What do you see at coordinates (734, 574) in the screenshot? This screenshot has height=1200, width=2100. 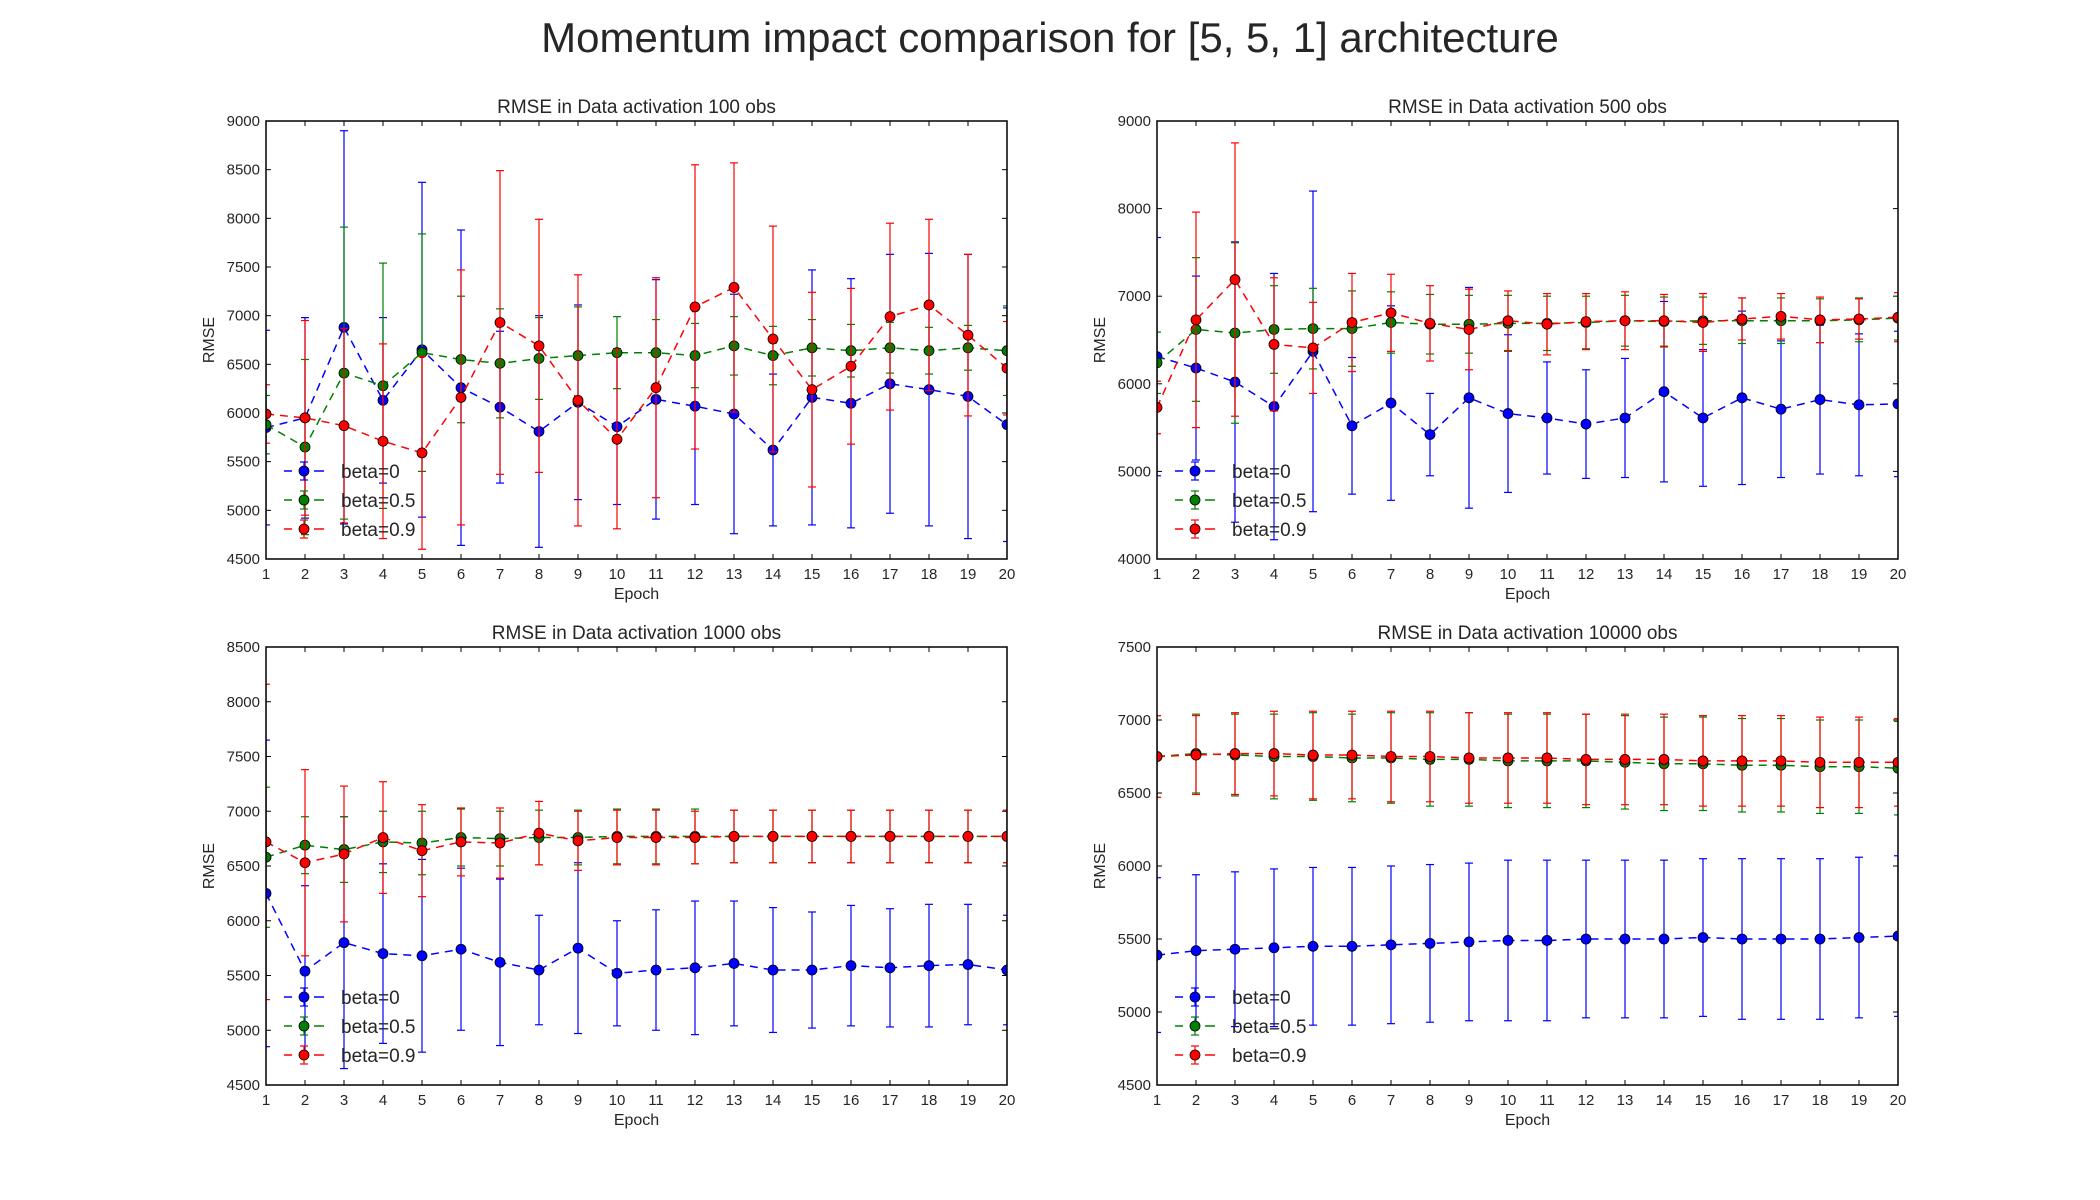 I see `x-tick-label: 13` at bounding box center [734, 574].